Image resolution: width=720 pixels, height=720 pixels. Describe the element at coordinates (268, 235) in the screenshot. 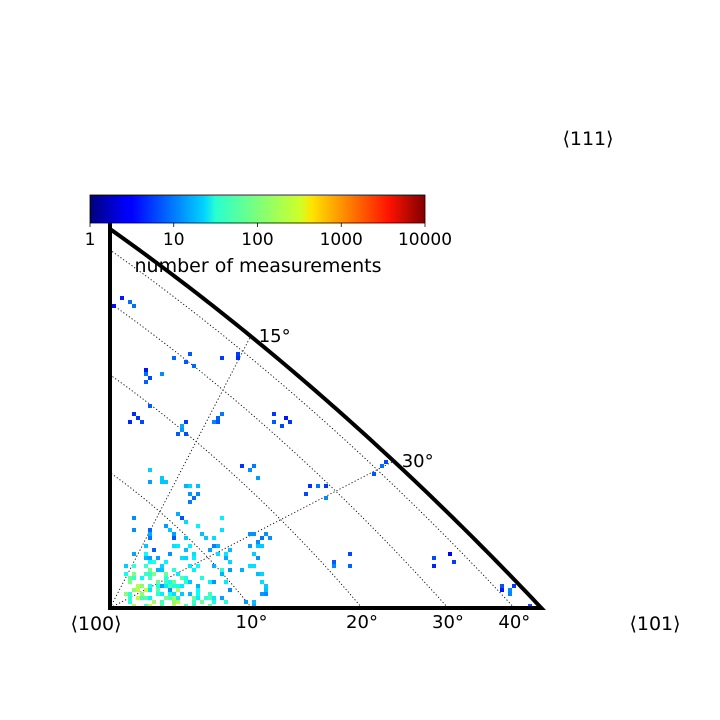

I see `colorbar: 1 10 100 1000 10000 number of measurements` at that location.